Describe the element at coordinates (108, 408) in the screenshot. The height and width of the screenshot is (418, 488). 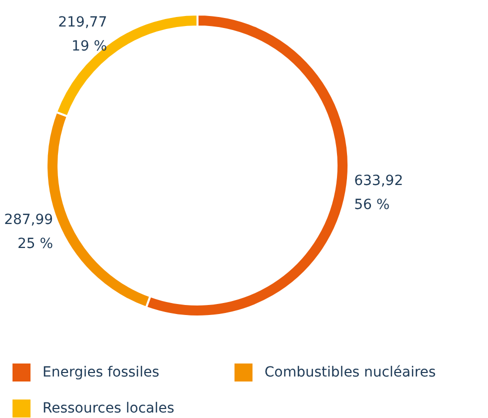
I see `legend-label: Ressources locales` at that location.